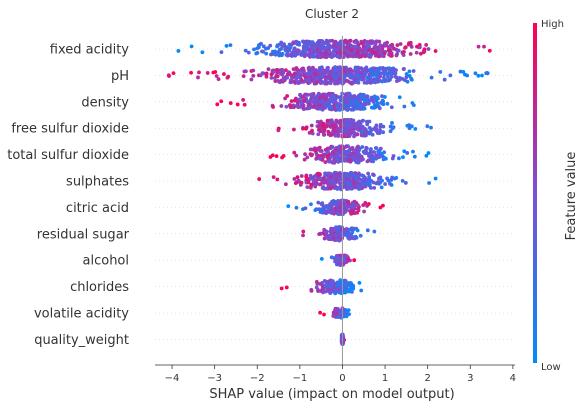  I want to click on colorbar-high-label: High, so click(552, 24).